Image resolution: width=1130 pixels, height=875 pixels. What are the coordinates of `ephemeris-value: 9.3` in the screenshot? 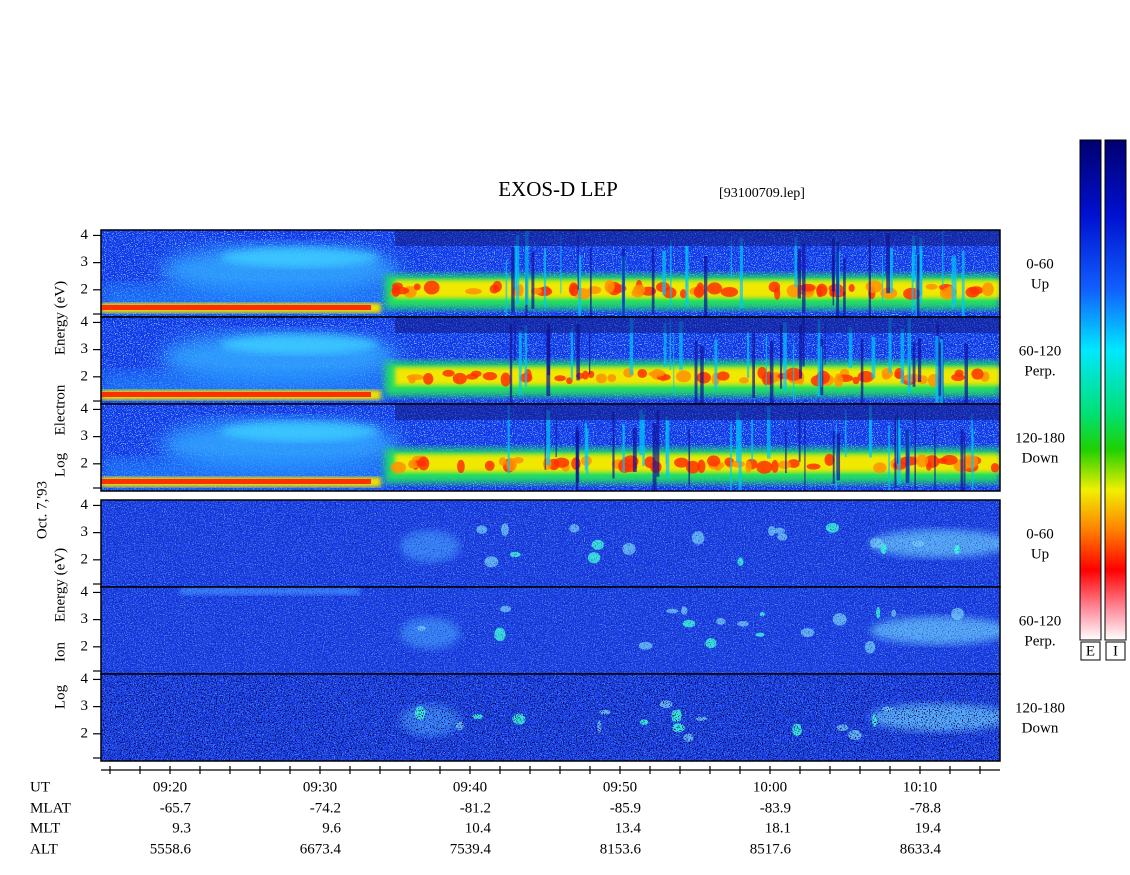 It's located at (181, 828).